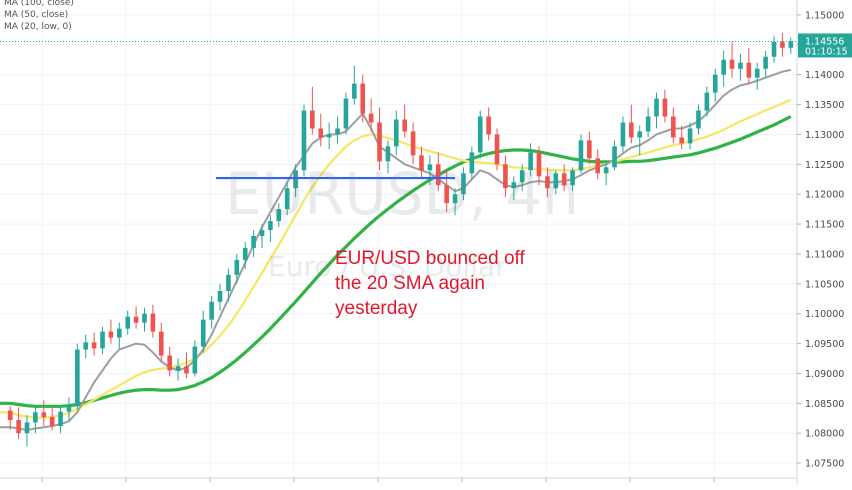 The image size is (852, 490). What do you see at coordinates (824, 344) in the screenshot?
I see `y-tick-label: 1.09500` at bounding box center [824, 344].